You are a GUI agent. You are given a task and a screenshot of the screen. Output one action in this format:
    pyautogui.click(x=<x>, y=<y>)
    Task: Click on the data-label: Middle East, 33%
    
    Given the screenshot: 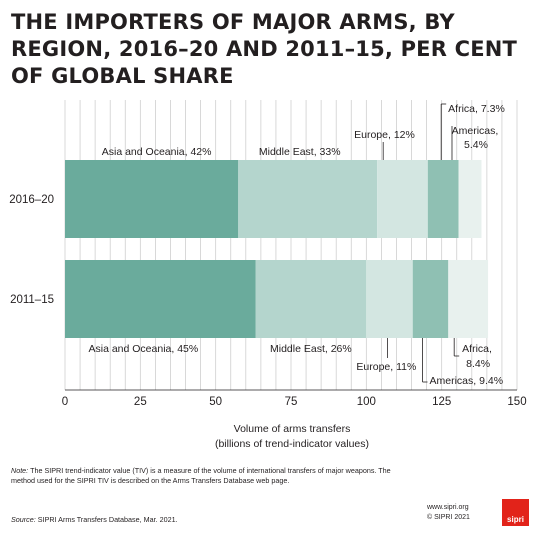 What is the action you would take?
    pyautogui.click(x=300, y=152)
    